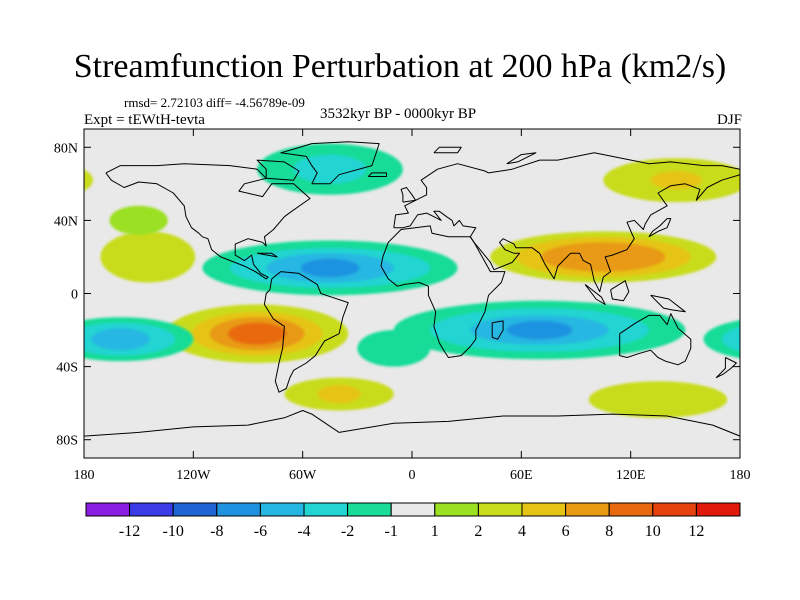 This screenshot has width=800, height=600. I want to click on coastline-svalbard, so click(447, 150).